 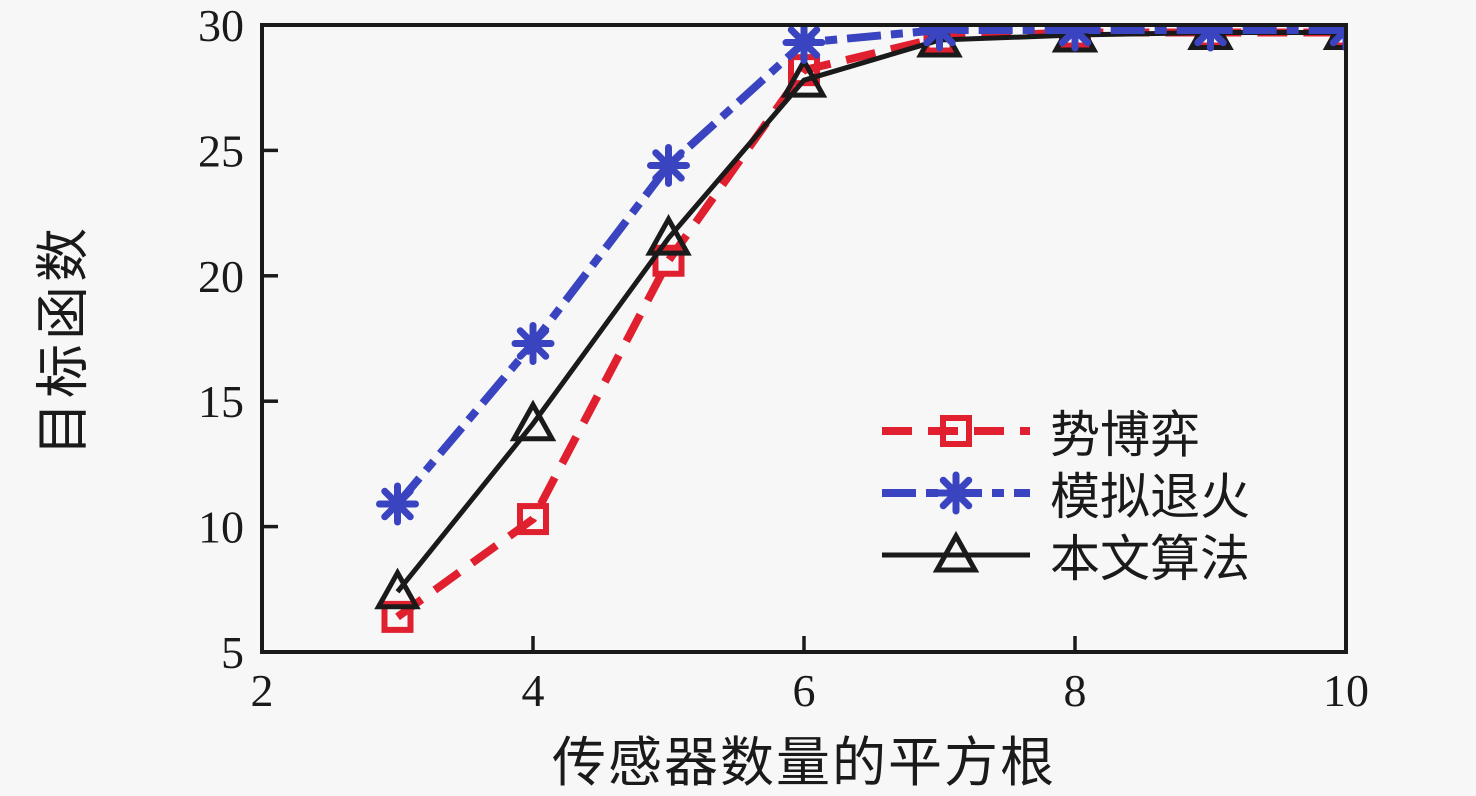 I want to click on y-tick-label: 10, so click(x=221, y=527).